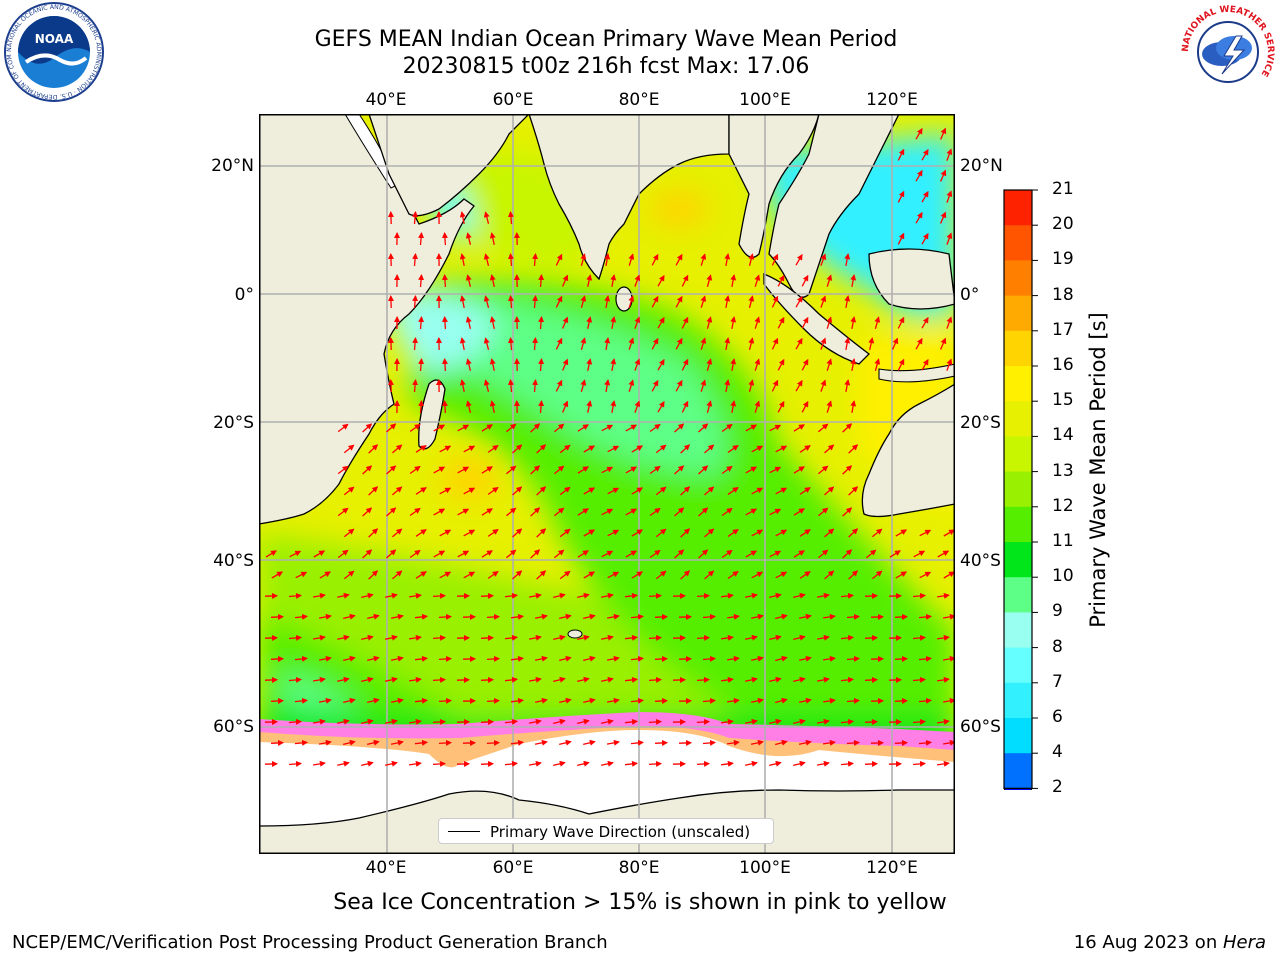  I want to click on lon-label-bottom: 60°E, so click(513, 868).